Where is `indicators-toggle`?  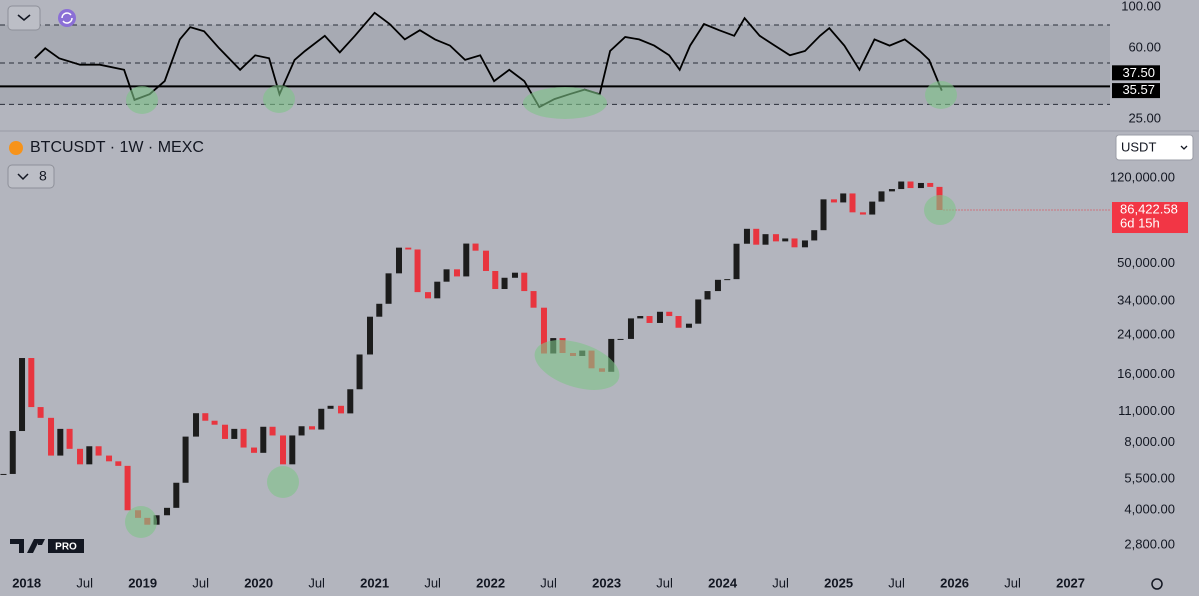 indicators-toggle is located at coordinates (31, 176).